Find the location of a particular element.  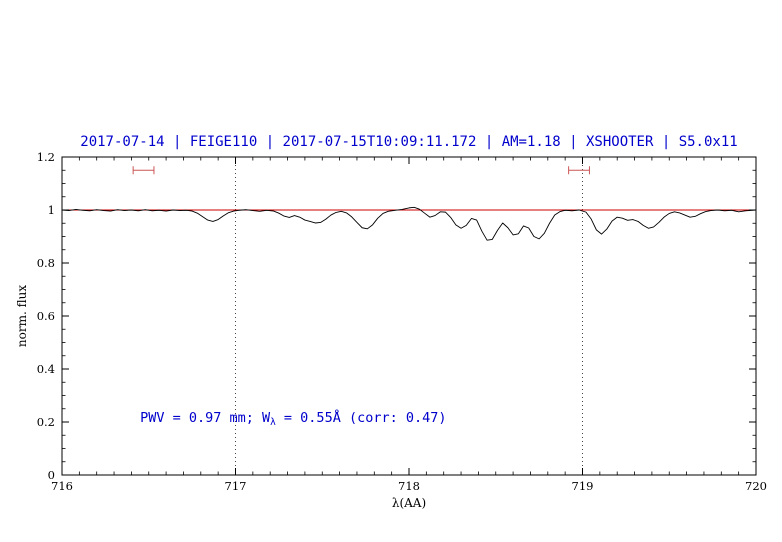

y-tick-label: 0.6 is located at coordinates (46, 316).